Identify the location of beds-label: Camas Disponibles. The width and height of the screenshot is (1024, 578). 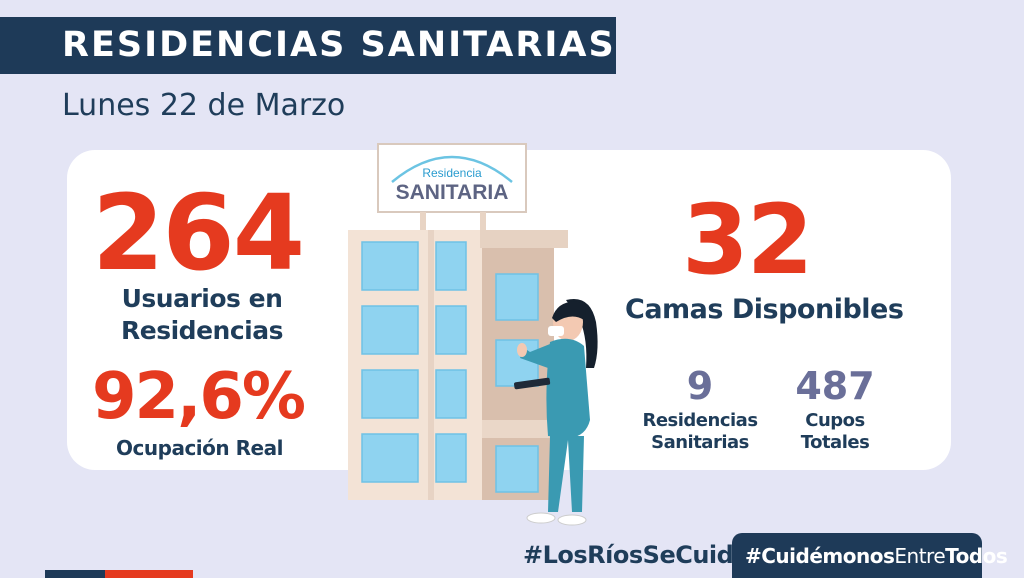
(764, 309).